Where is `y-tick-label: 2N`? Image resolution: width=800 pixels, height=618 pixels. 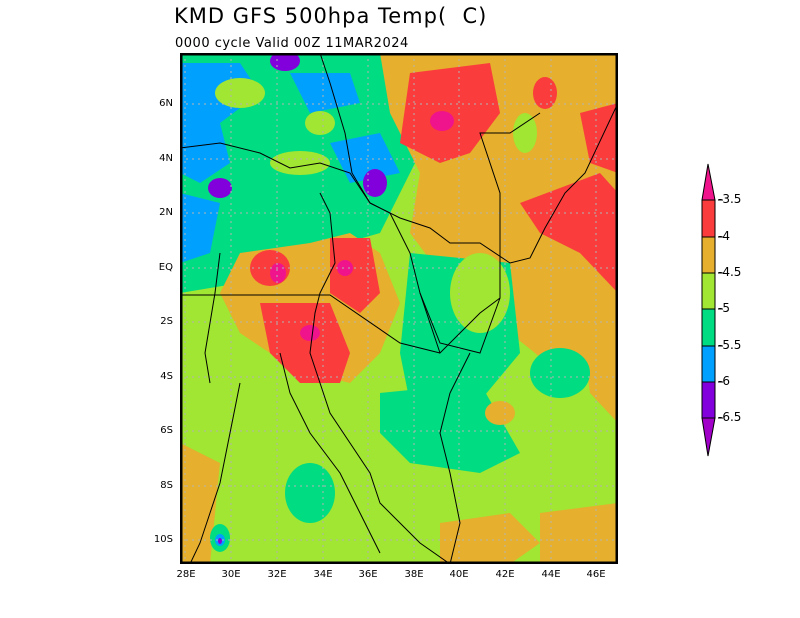
y-tick-label: 2N is located at coordinates (166, 212).